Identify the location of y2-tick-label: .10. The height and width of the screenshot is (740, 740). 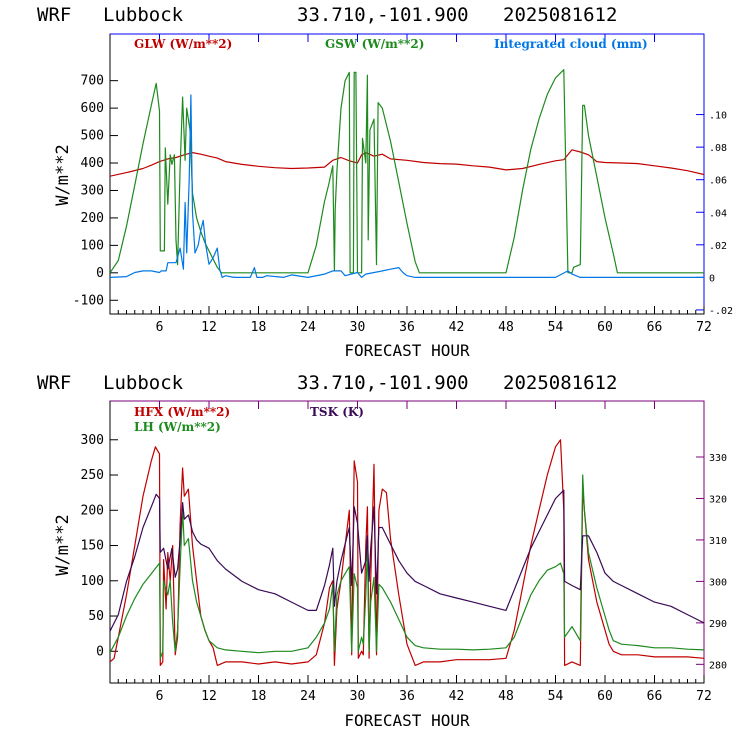
(718, 116).